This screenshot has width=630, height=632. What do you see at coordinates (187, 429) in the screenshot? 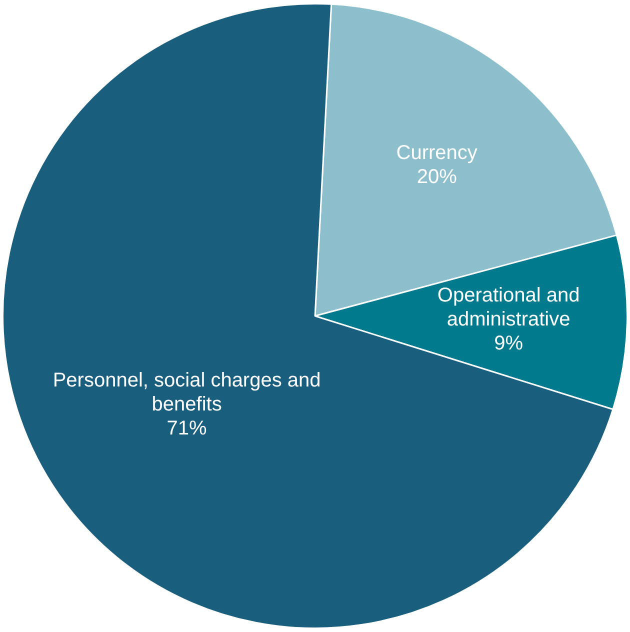
I see `data-label: 71%` at bounding box center [187, 429].